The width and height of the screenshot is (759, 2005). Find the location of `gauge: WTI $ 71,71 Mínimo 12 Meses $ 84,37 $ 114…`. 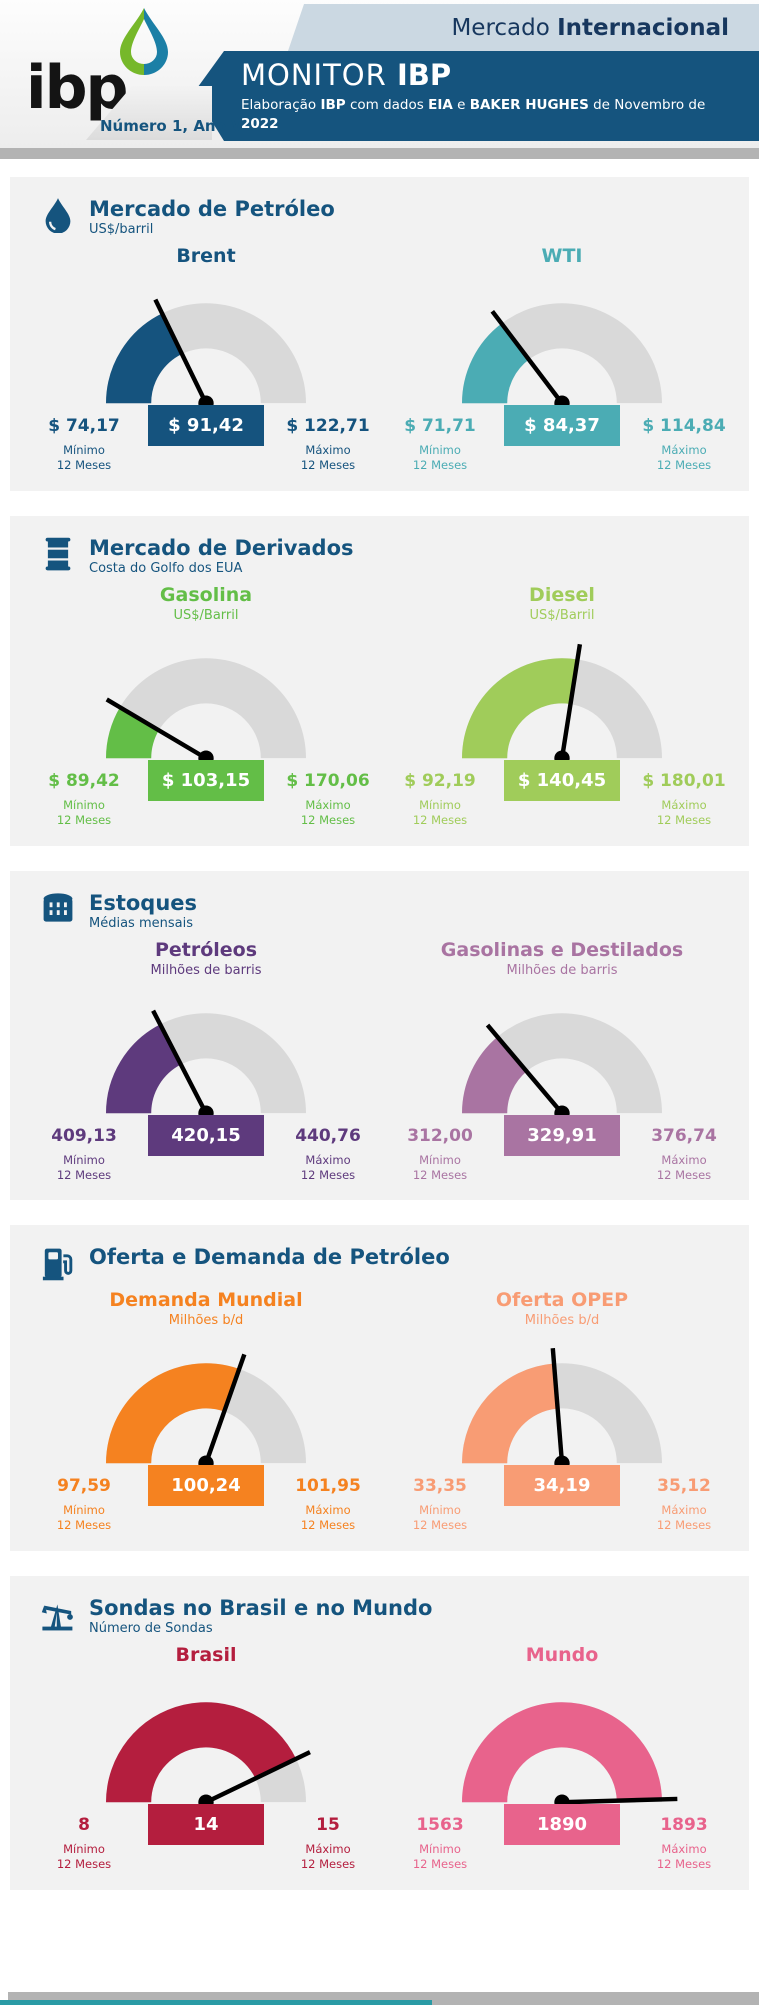

gauge: WTI $ 71,71 Mínimo 12 Meses $ 84,37 $ 114… is located at coordinates (562, 357).